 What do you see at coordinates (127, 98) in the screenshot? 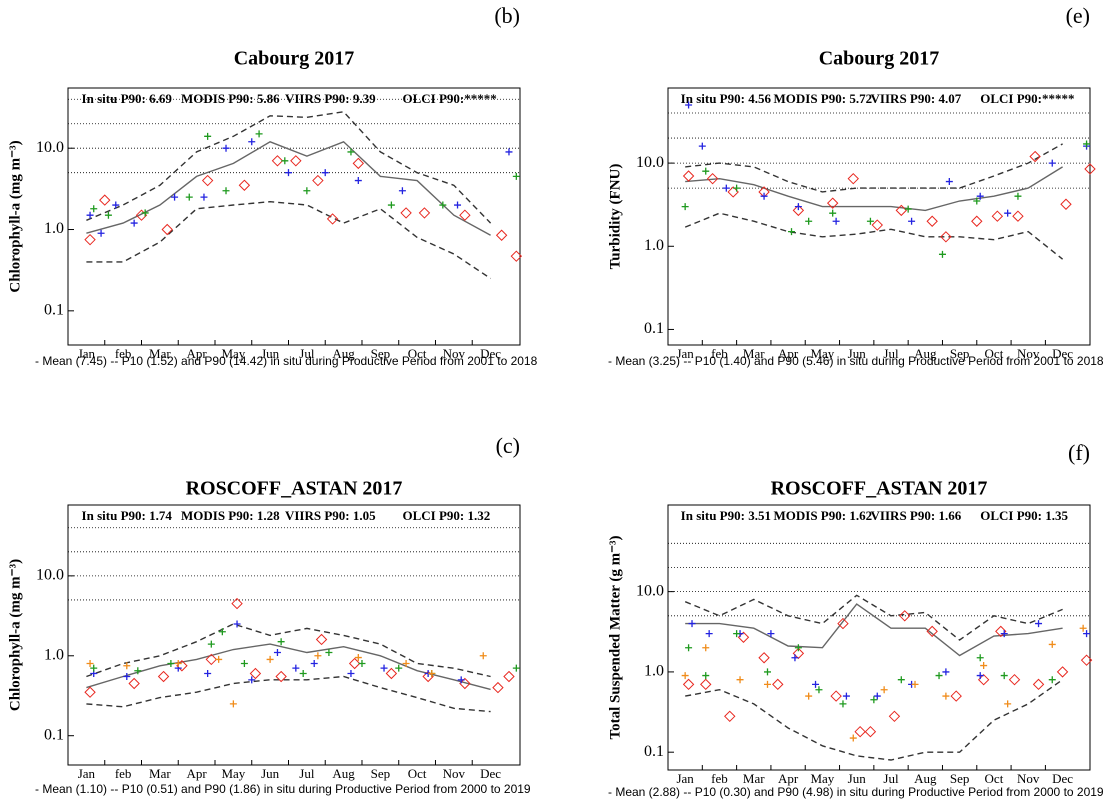
I see `legend-entry: In situ P90: 6.69` at bounding box center [127, 98].